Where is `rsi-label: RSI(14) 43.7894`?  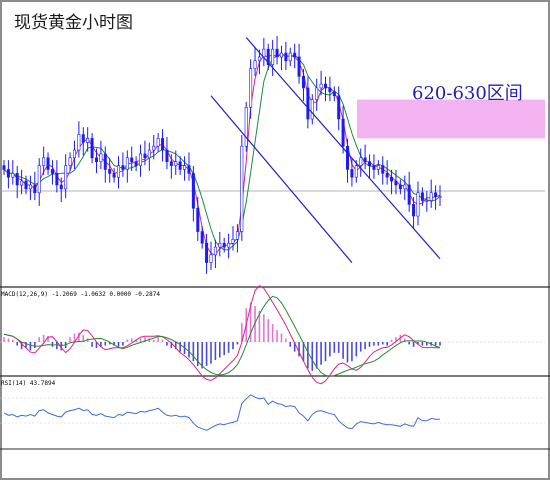 rsi-label: RSI(14) 43.7894 is located at coordinates (28, 383).